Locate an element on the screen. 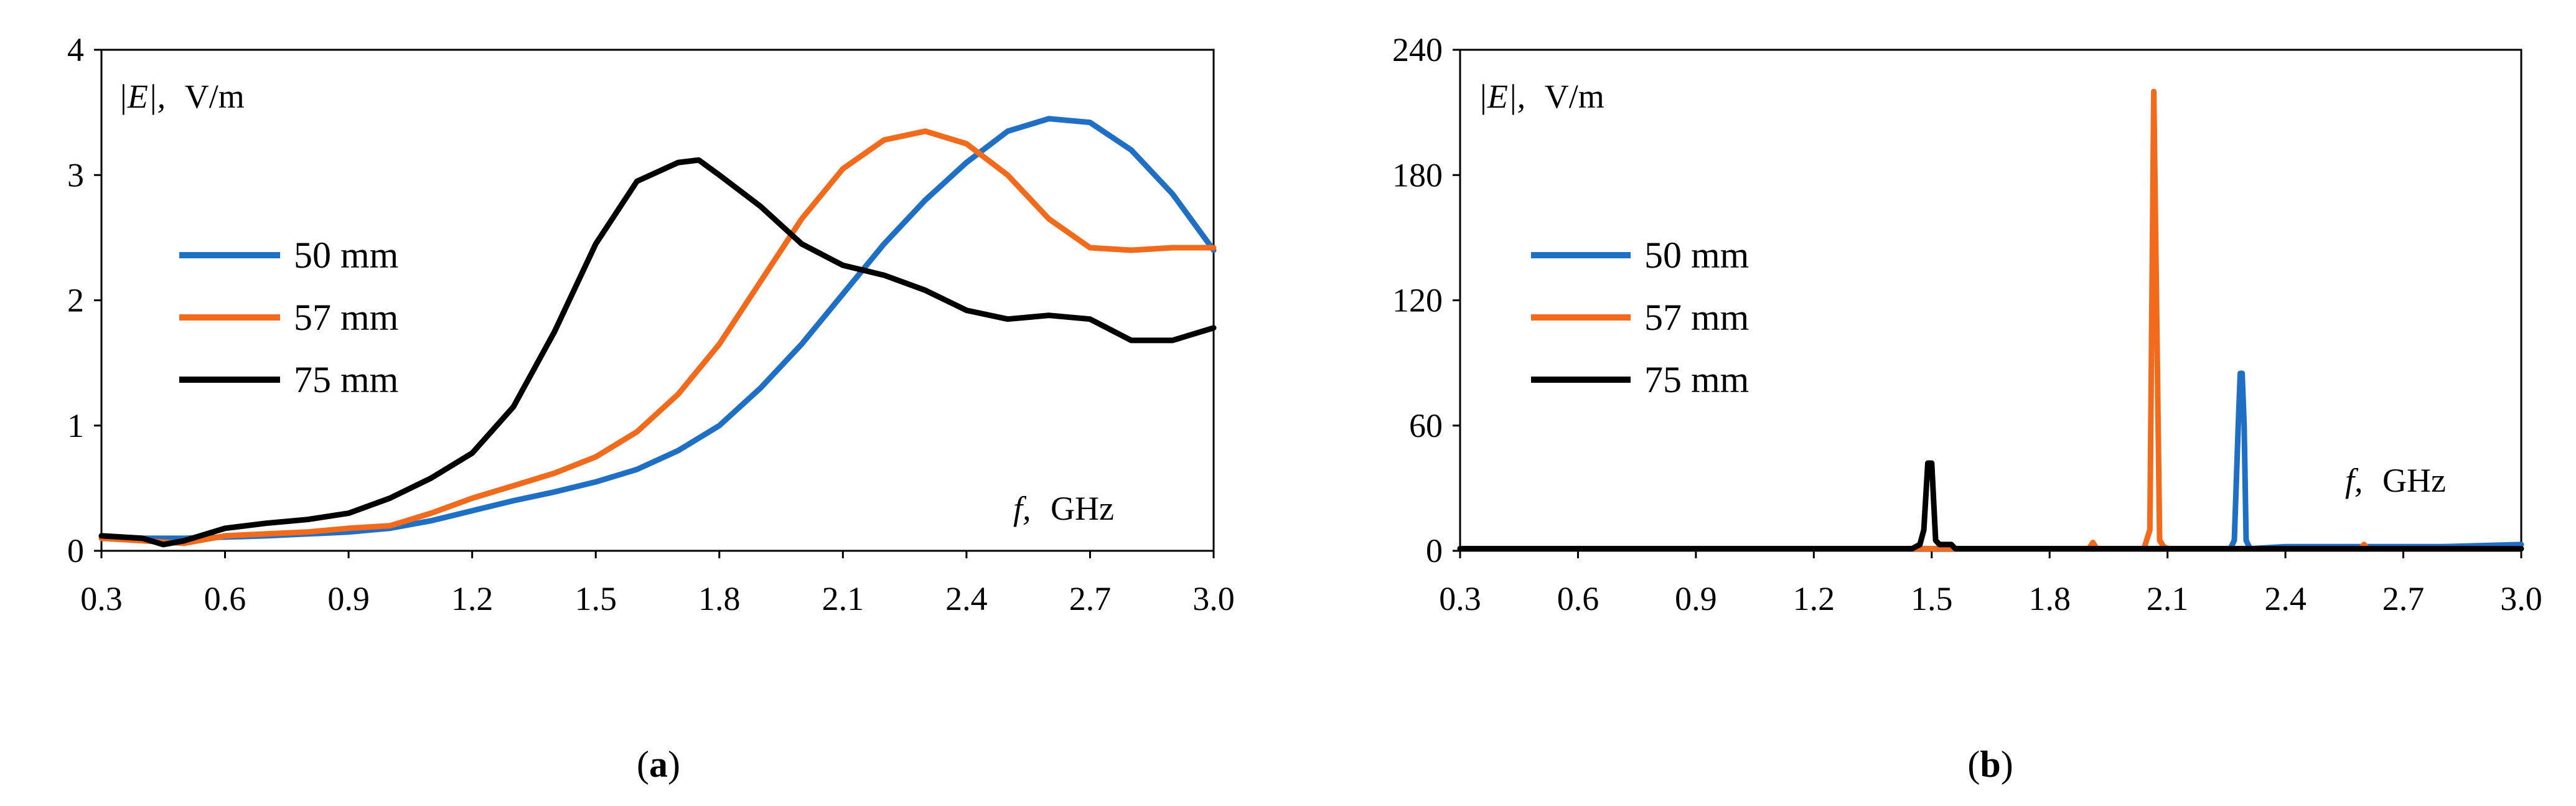  caption-a: (a) is located at coordinates (658, 764).